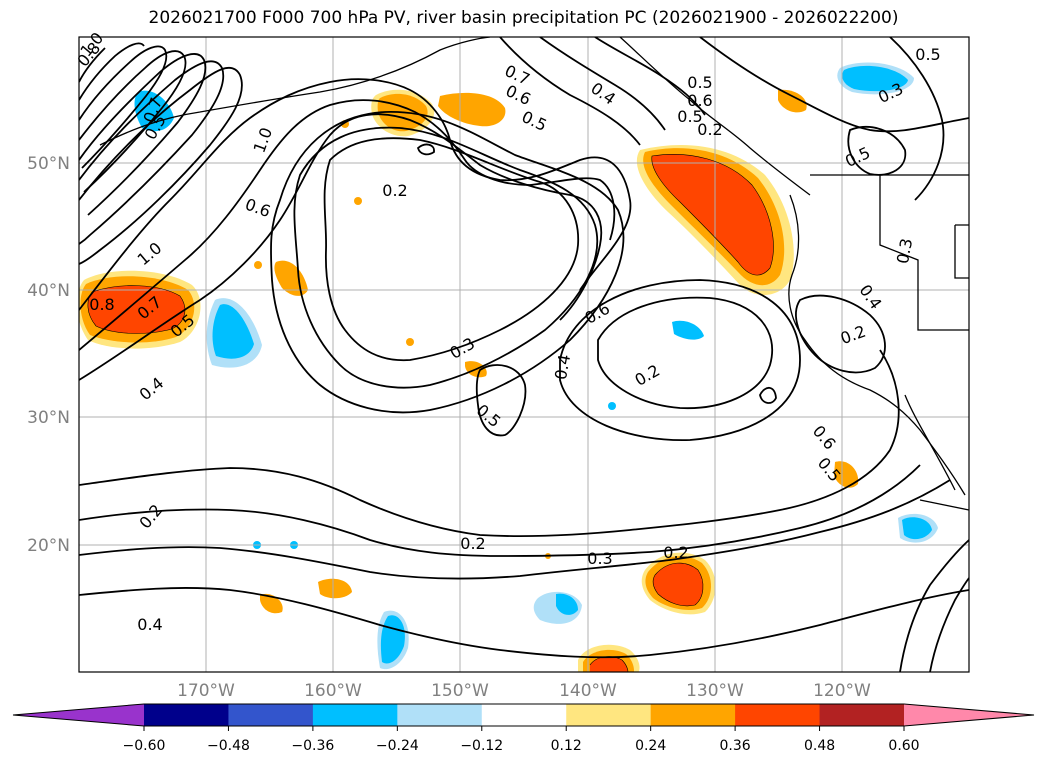 Image resolution: width=1047 pixels, height=765 pixels. What do you see at coordinates (48, 546) in the screenshot?
I see `lat-label-20n: 20°N` at bounding box center [48, 546].